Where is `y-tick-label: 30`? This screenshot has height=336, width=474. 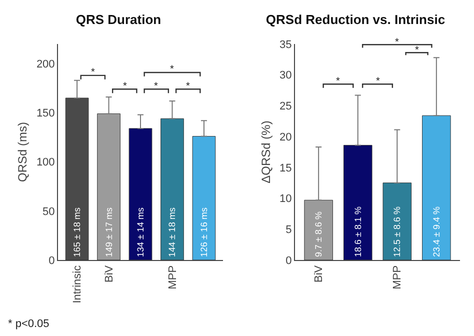 y-tick-label: 30 is located at coordinates (286, 76).